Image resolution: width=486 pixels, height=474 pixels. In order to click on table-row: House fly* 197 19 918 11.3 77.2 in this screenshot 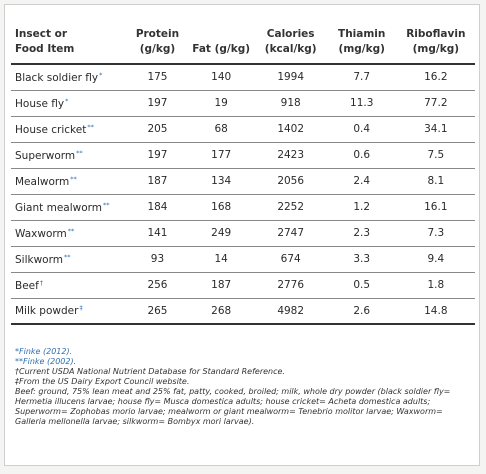, I will do `click(243, 103)`.